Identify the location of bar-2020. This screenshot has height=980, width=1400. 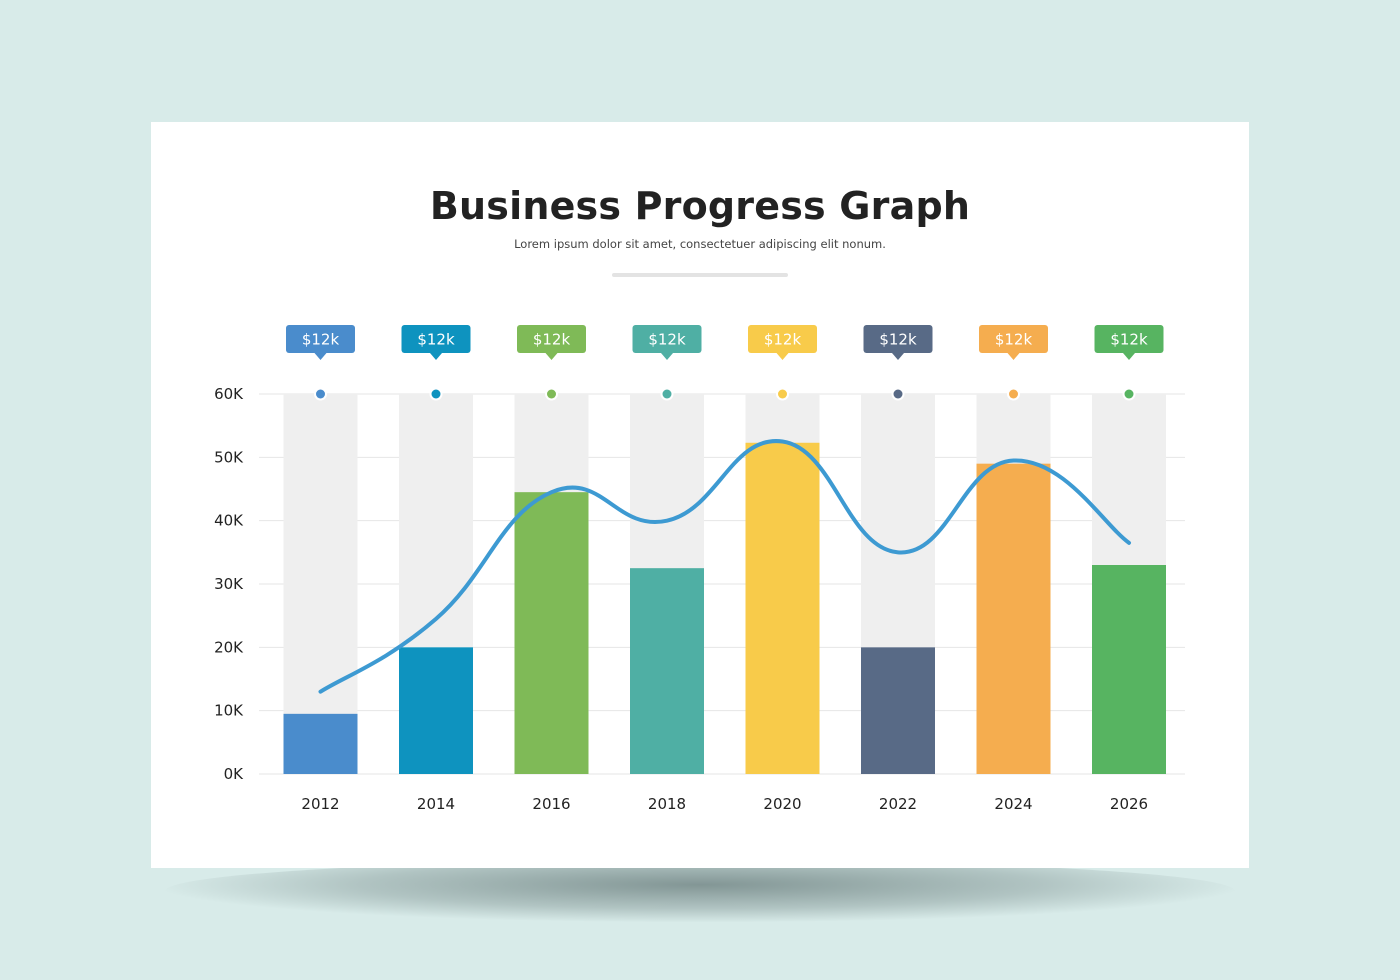
(782, 608).